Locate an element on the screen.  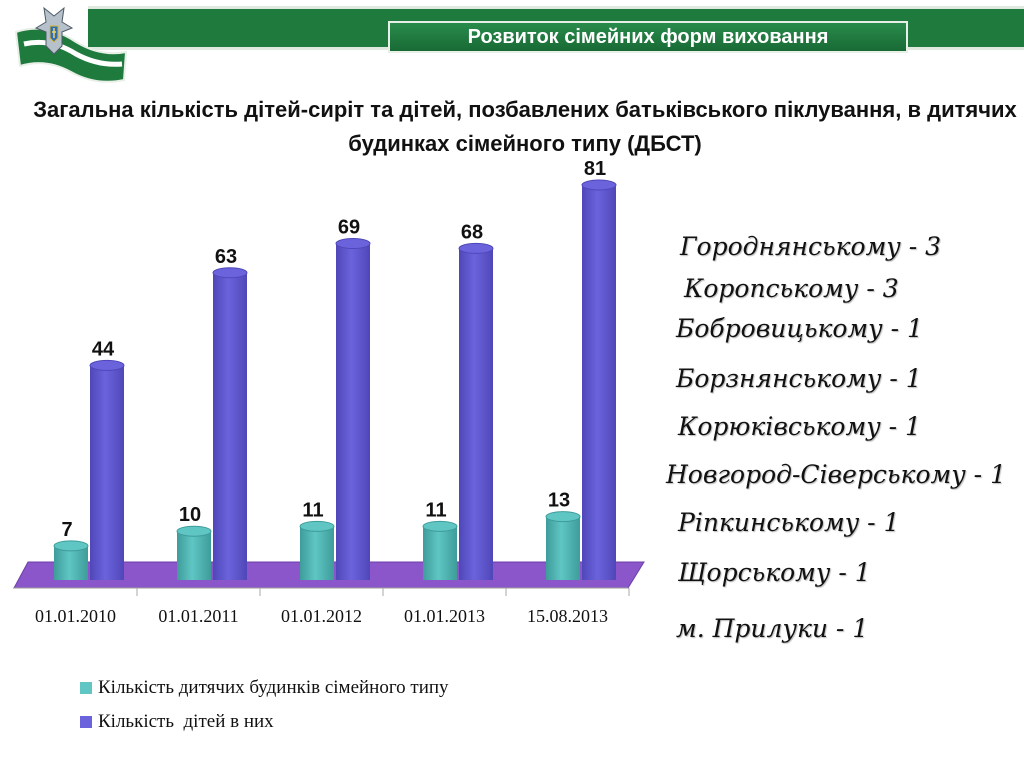
region-item: Коропському - 3 is located at coordinates (791, 288).